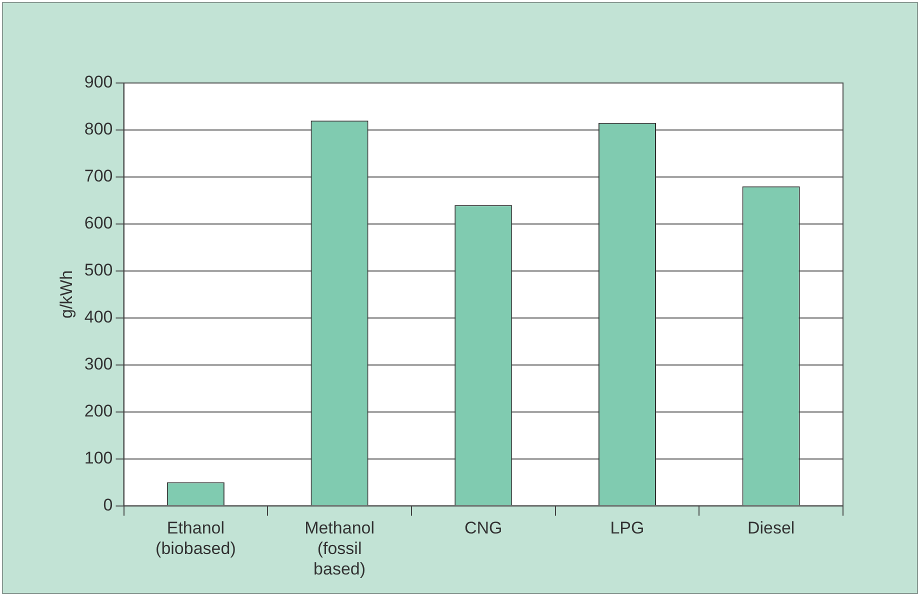  I want to click on x-tick-label: Methanol (fossil based), so click(339, 548).